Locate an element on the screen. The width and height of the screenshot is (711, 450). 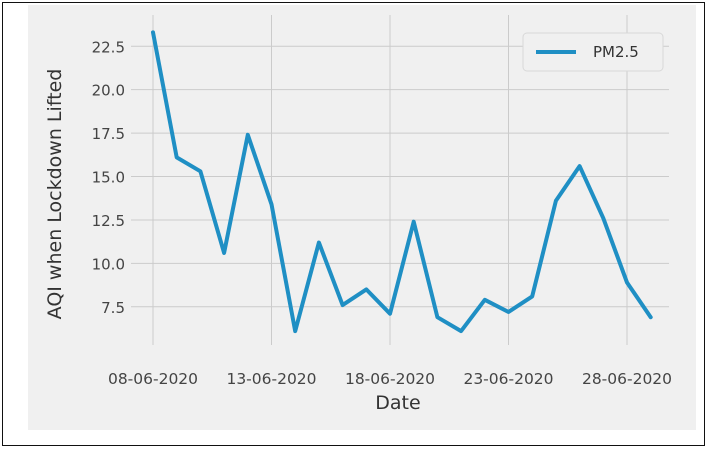
x-tick-label: 08-06-2020 is located at coordinates (153, 379).